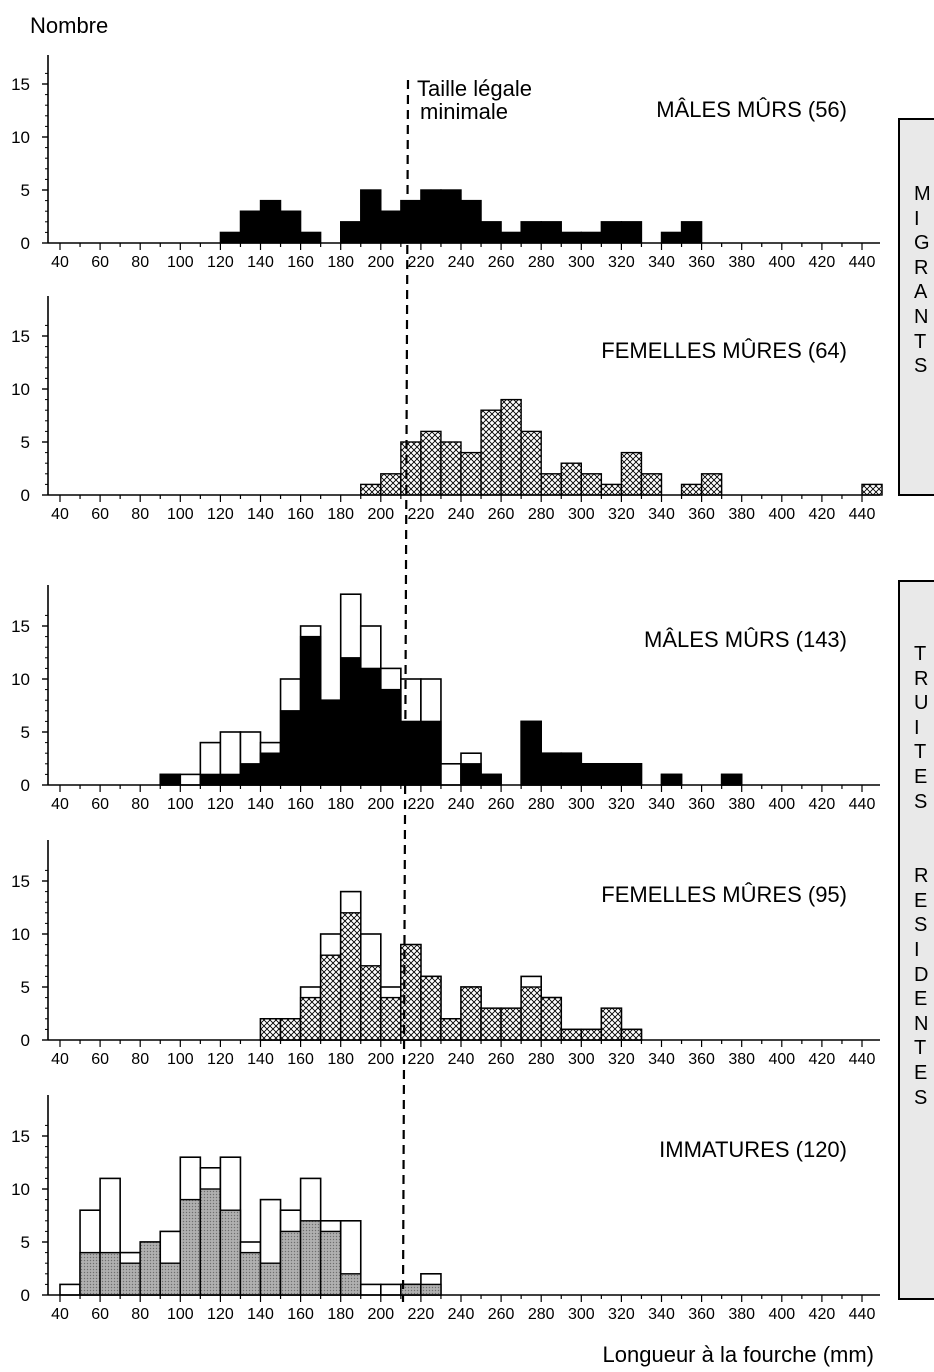  Describe the element at coordinates (738, 1354) in the screenshot. I see `x-axis-title: Longueur à la fourche (mm)` at that location.